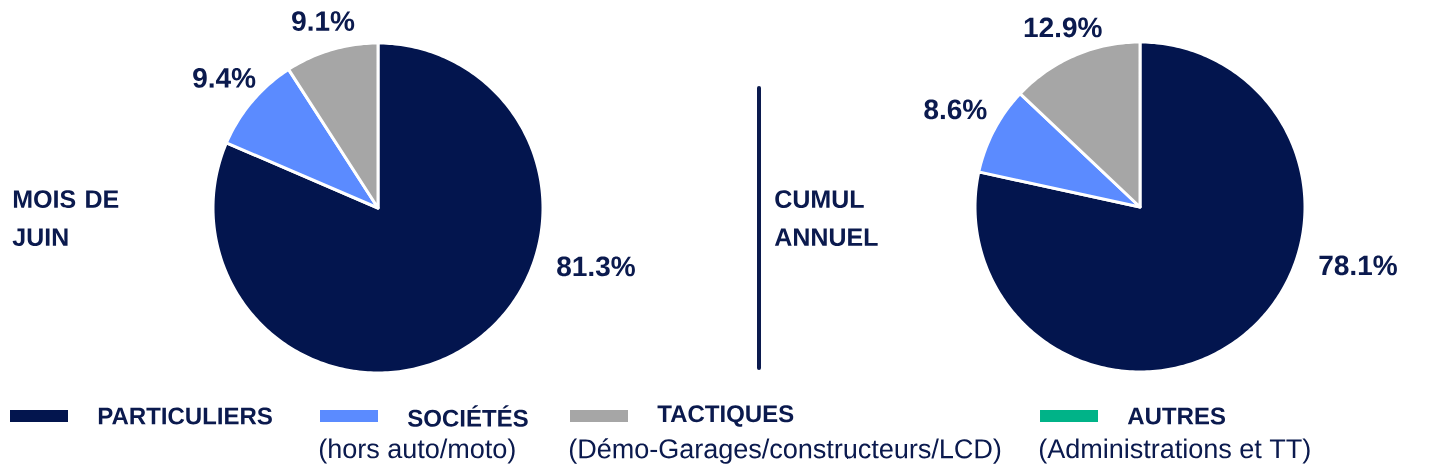 This screenshot has height=472, width=1447. I want to click on text: (Administrations et TT), so click(1174, 451).